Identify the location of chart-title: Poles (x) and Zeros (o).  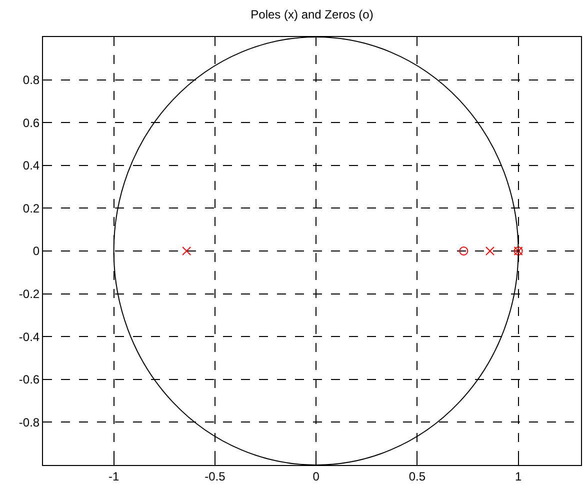
(312, 14).